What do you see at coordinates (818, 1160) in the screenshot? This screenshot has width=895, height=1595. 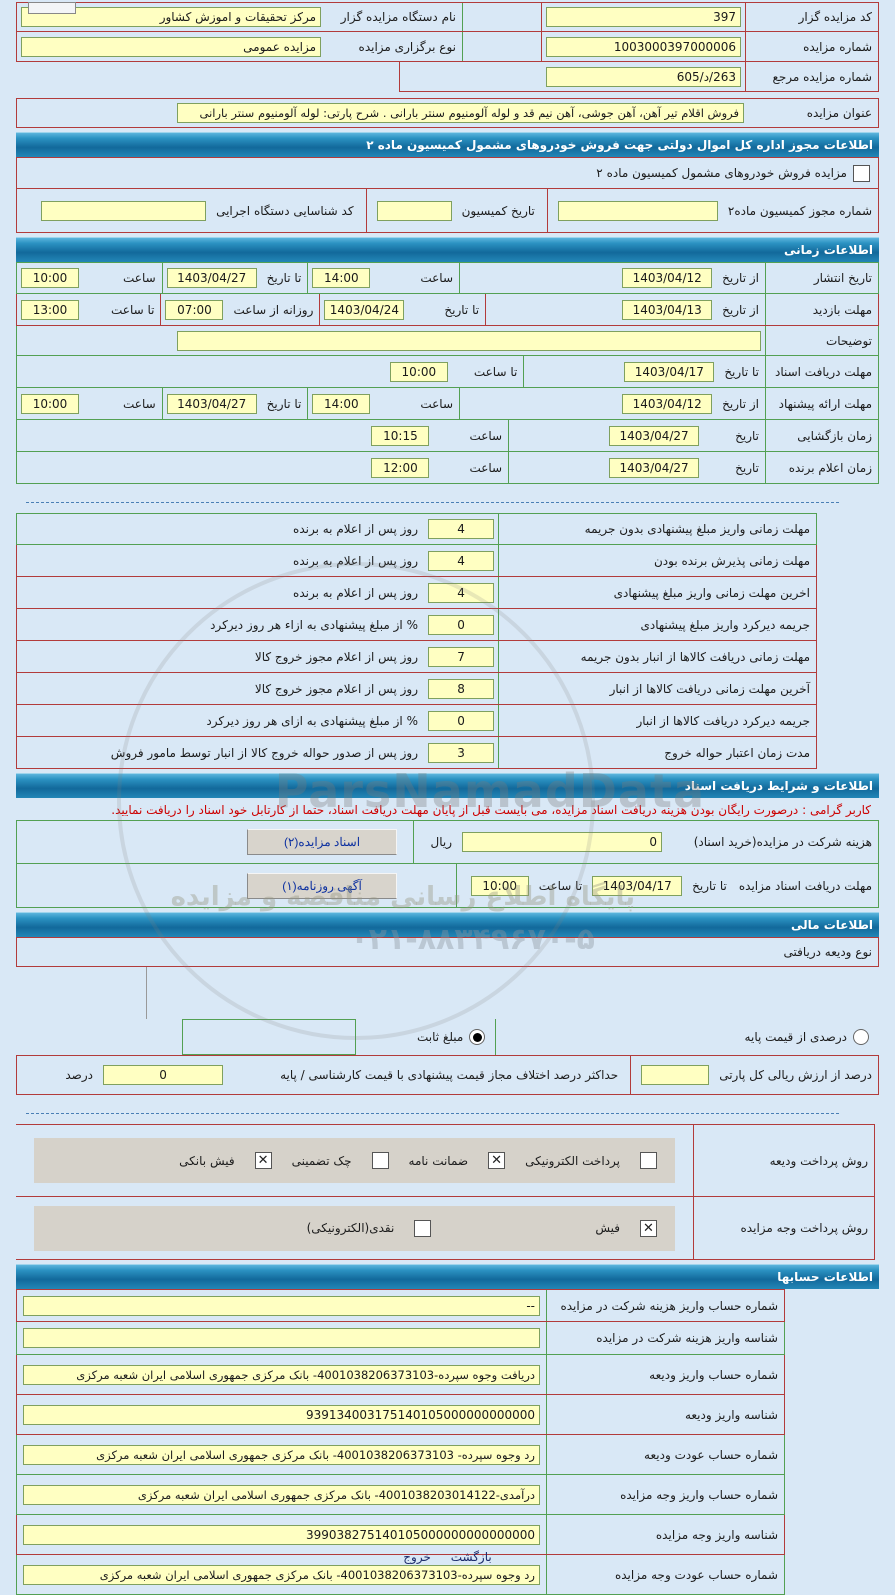 I see `deposit-payment-method-label: روش پرداخت ودیعه` at bounding box center [818, 1160].